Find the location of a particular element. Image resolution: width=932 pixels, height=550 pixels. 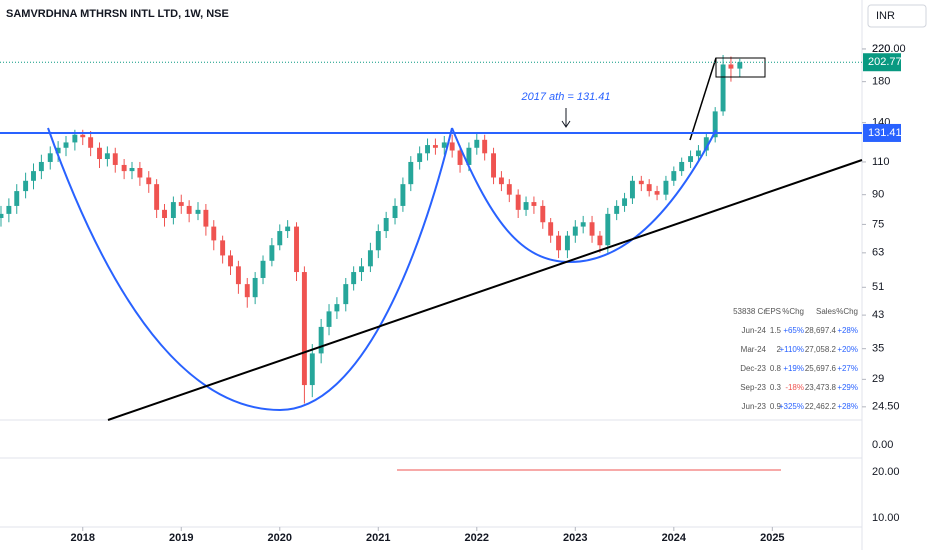

ath-label-box is located at coordinates (882, 132).